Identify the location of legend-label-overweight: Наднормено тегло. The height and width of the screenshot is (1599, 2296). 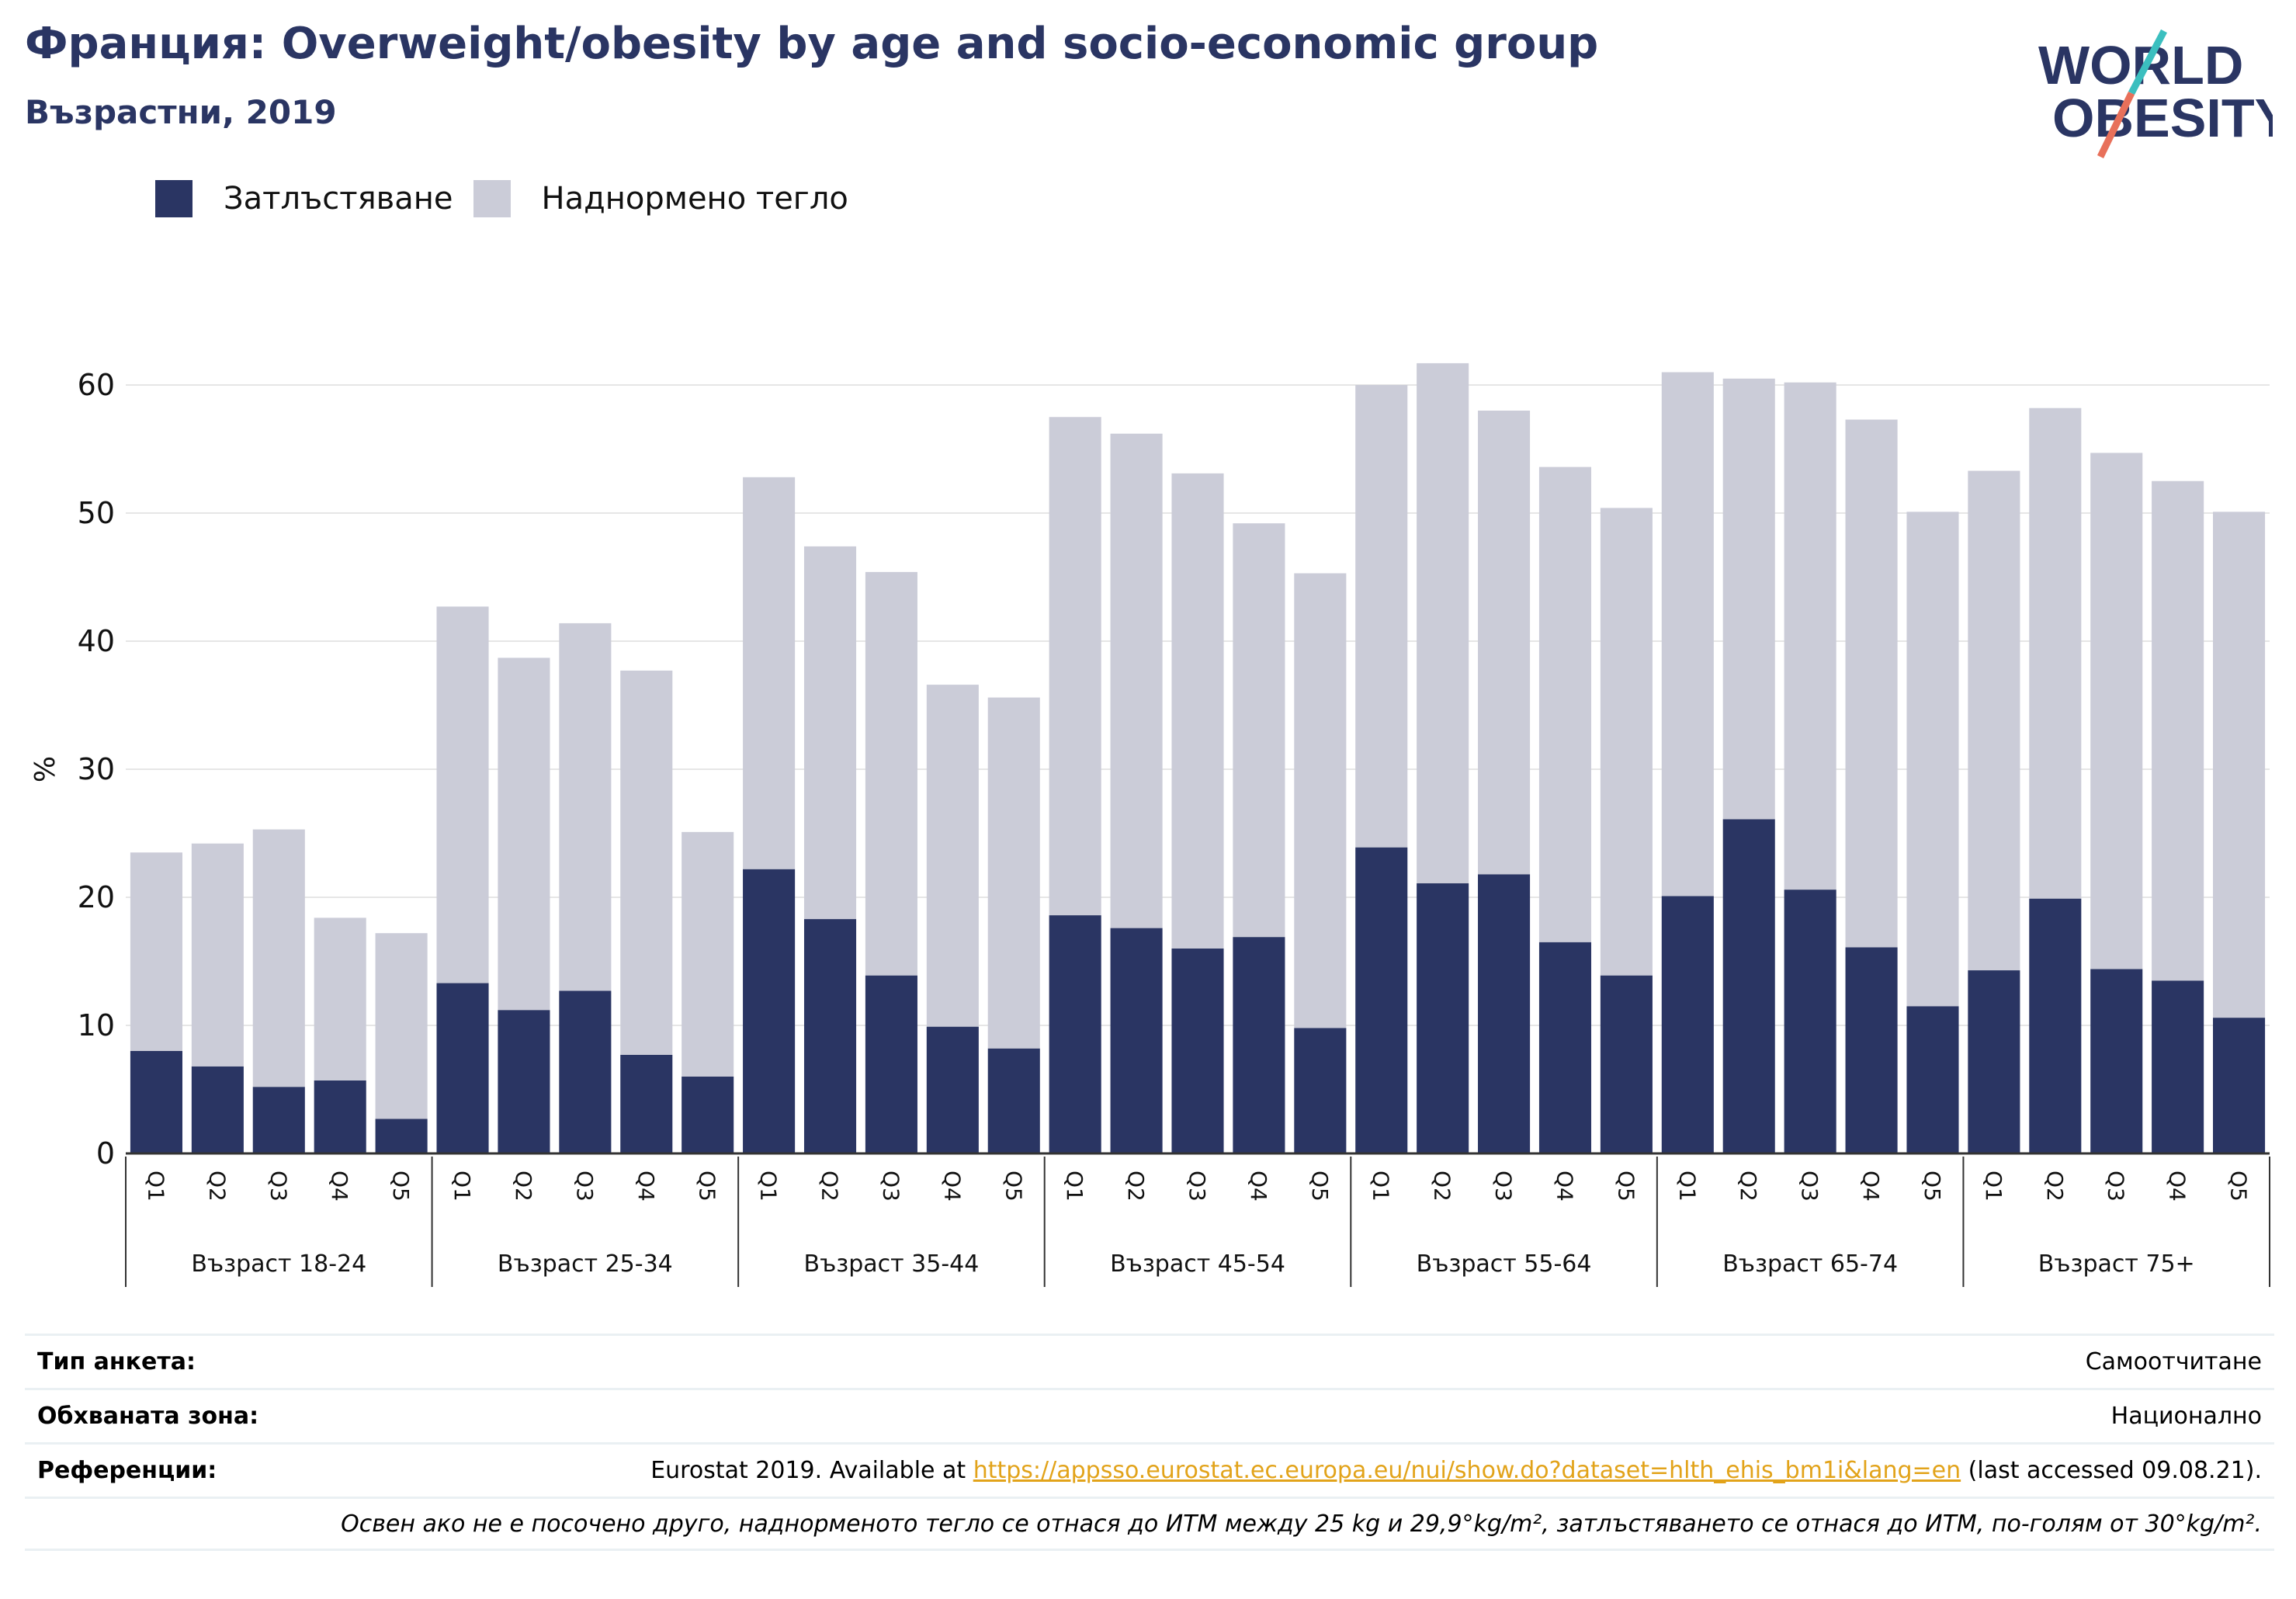
(694, 199).